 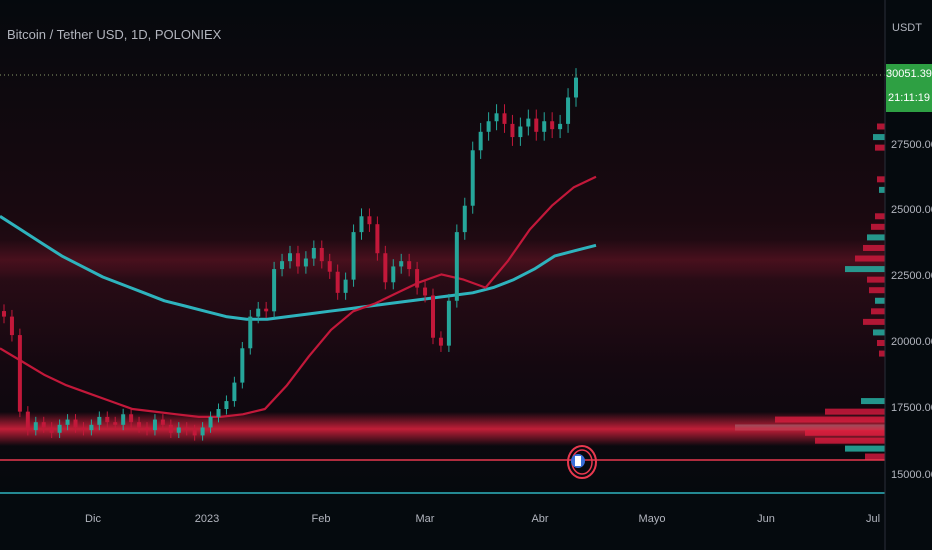 What do you see at coordinates (207, 519) in the screenshot?
I see `time-tick: 2023` at bounding box center [207, 519].